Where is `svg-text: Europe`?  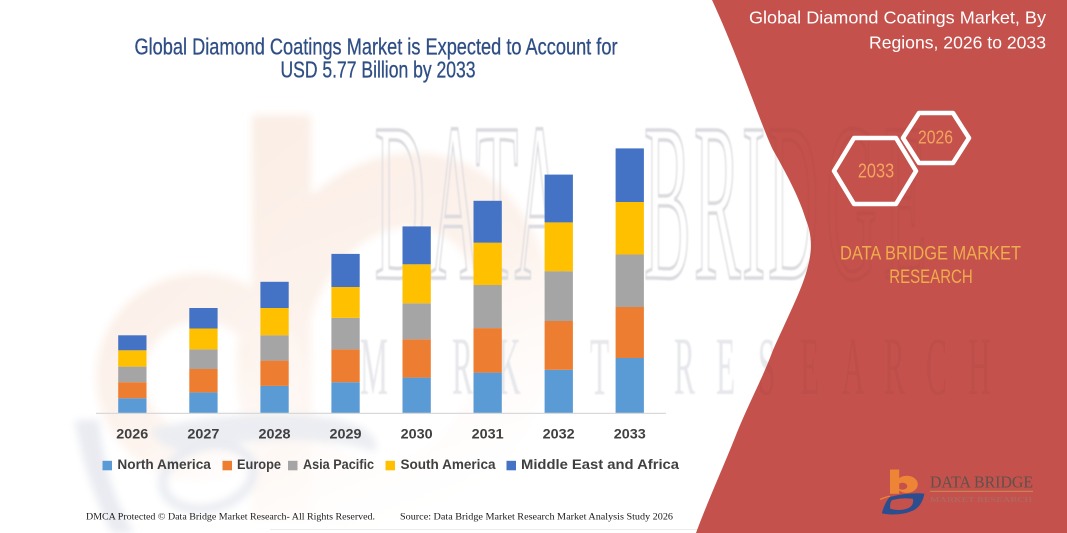 svg-text: Europe is located at coordinates (259, 464).